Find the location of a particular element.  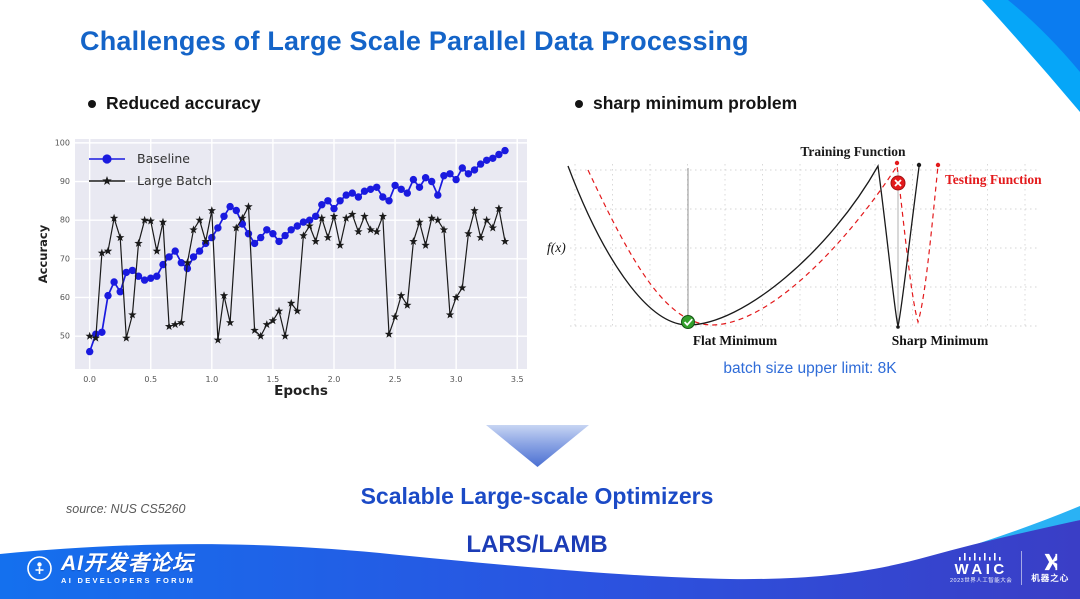

forum-subtitle: AI DEVELOPERS FORUM is located at coordinates (128, 580).